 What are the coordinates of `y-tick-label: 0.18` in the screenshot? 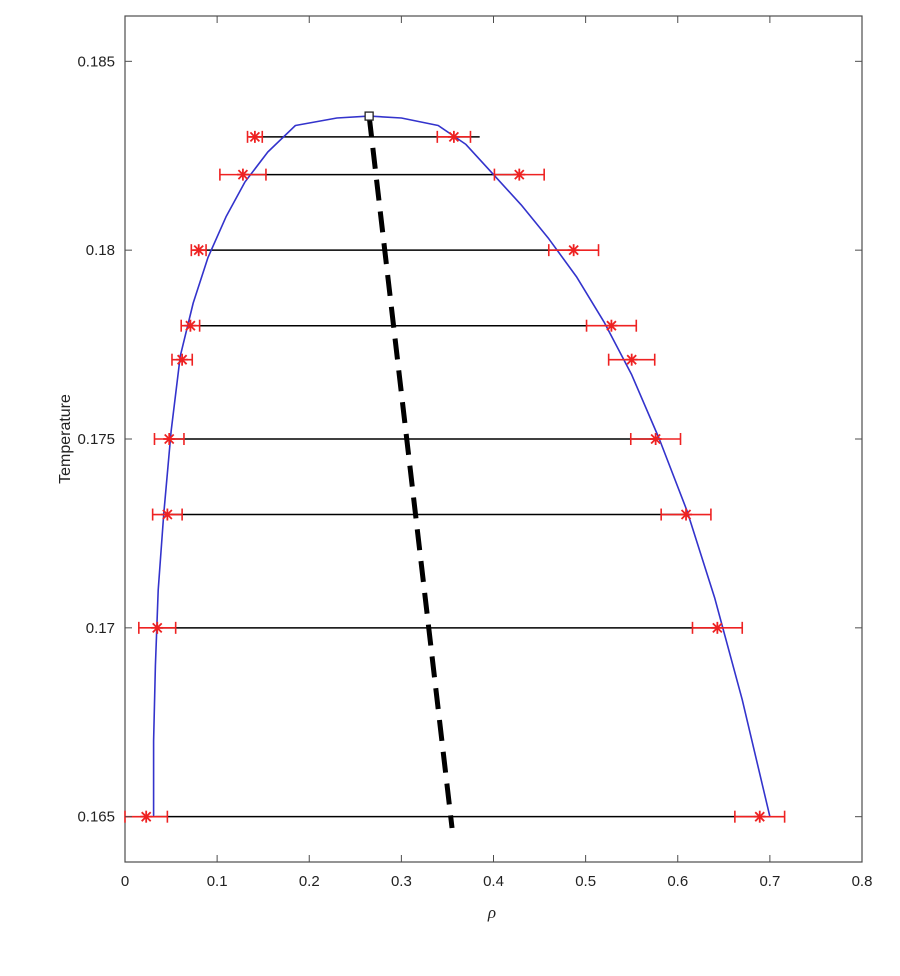 It's located at (100, 250).